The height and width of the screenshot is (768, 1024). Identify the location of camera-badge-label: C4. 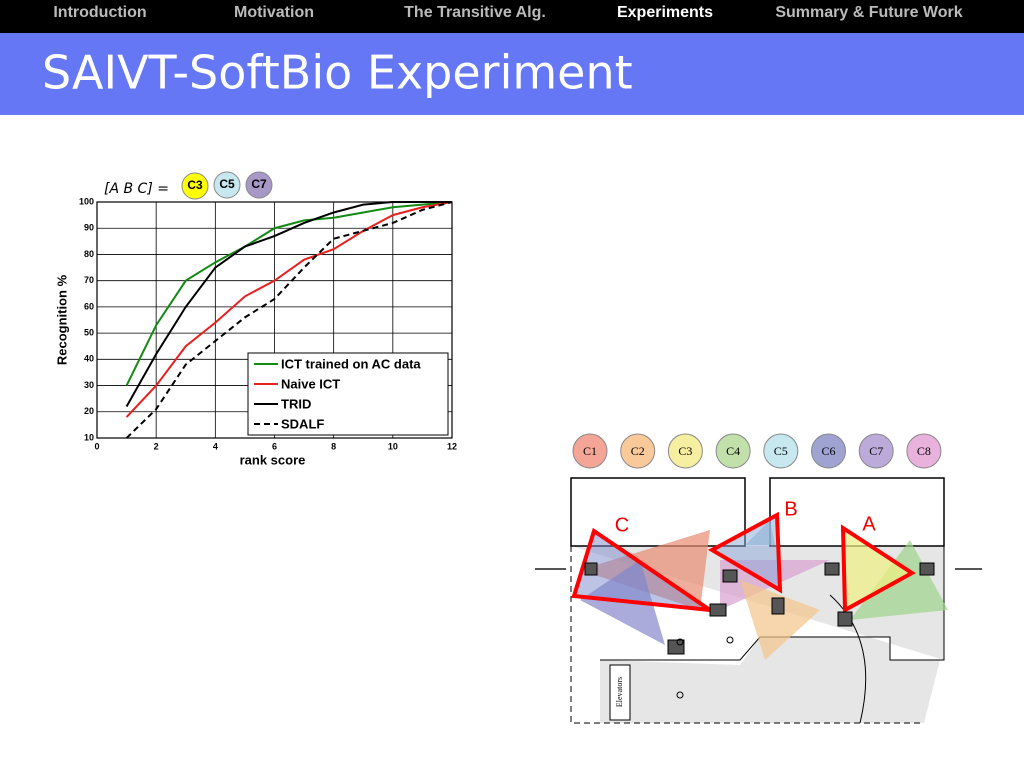
(733, 451).